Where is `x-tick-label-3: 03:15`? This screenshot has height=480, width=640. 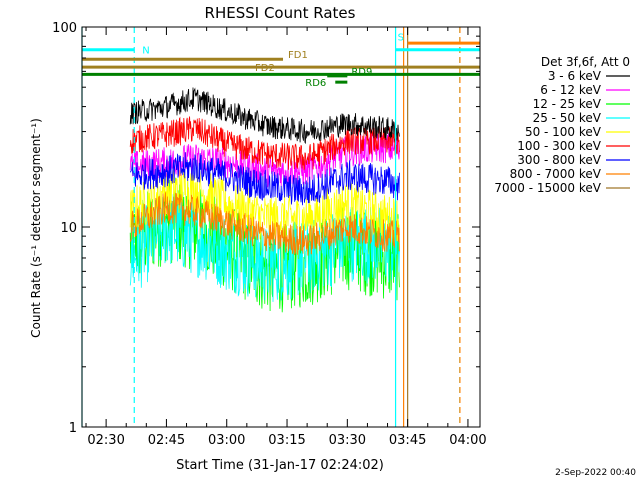 x-tick-label-3: 03:15 is located at coordinates (286, 440).